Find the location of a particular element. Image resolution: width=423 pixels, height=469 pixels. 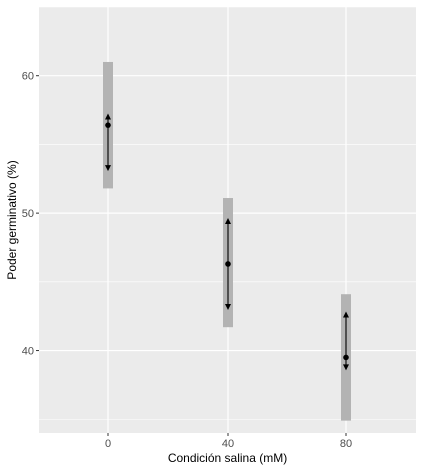

x-axis-ticks: 0 40 80 is located at coordinates (228, 441).